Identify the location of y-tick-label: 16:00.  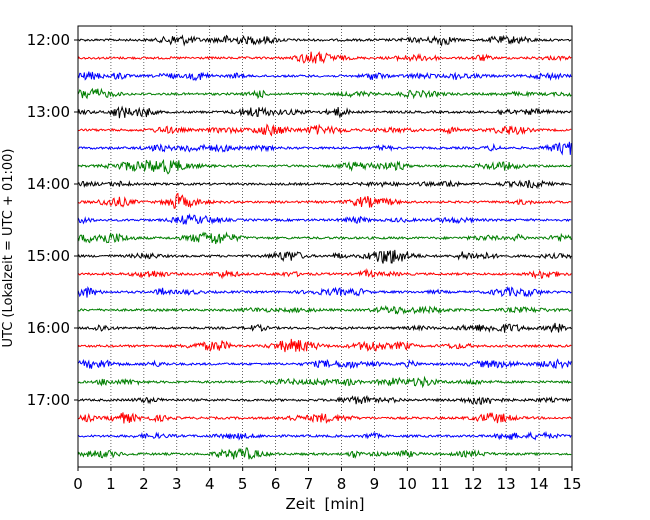
(48, 328).